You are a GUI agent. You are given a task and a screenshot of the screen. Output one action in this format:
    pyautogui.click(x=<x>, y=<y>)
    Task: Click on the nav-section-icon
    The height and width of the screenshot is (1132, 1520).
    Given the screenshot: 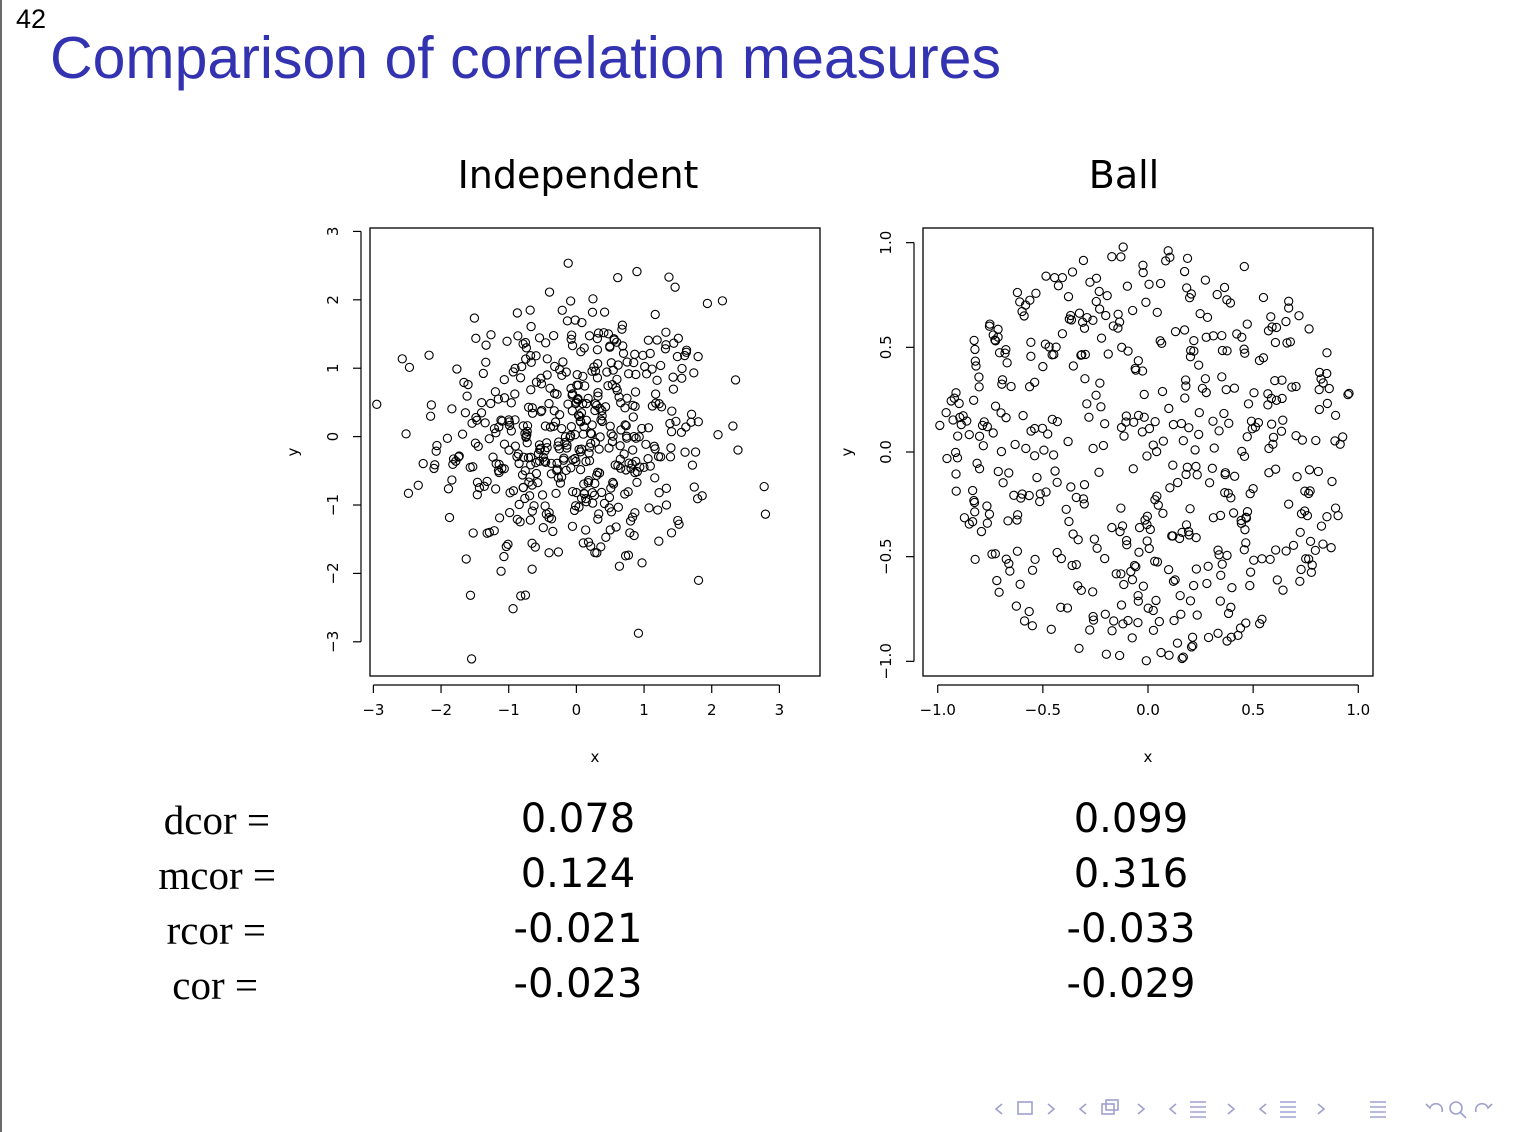 What is the action you would take?
    pyautogui.click(x=1198, y=1109)
    